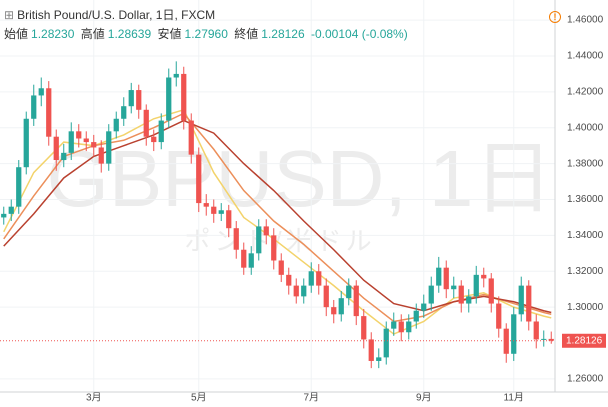 The image size is (608, 407). What do you see at coordinates (92, 34) in the screenshot?
I see `ohlc-label: 高値` at bounding box center [92, 34].